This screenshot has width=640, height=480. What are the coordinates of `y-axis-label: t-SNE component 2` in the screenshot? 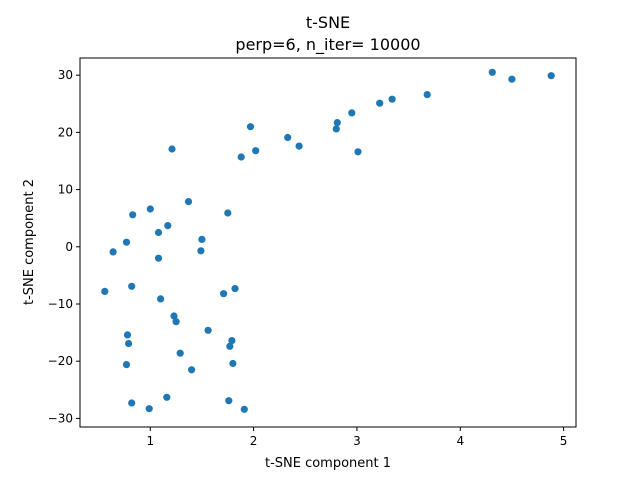 It's located at (29, 242).